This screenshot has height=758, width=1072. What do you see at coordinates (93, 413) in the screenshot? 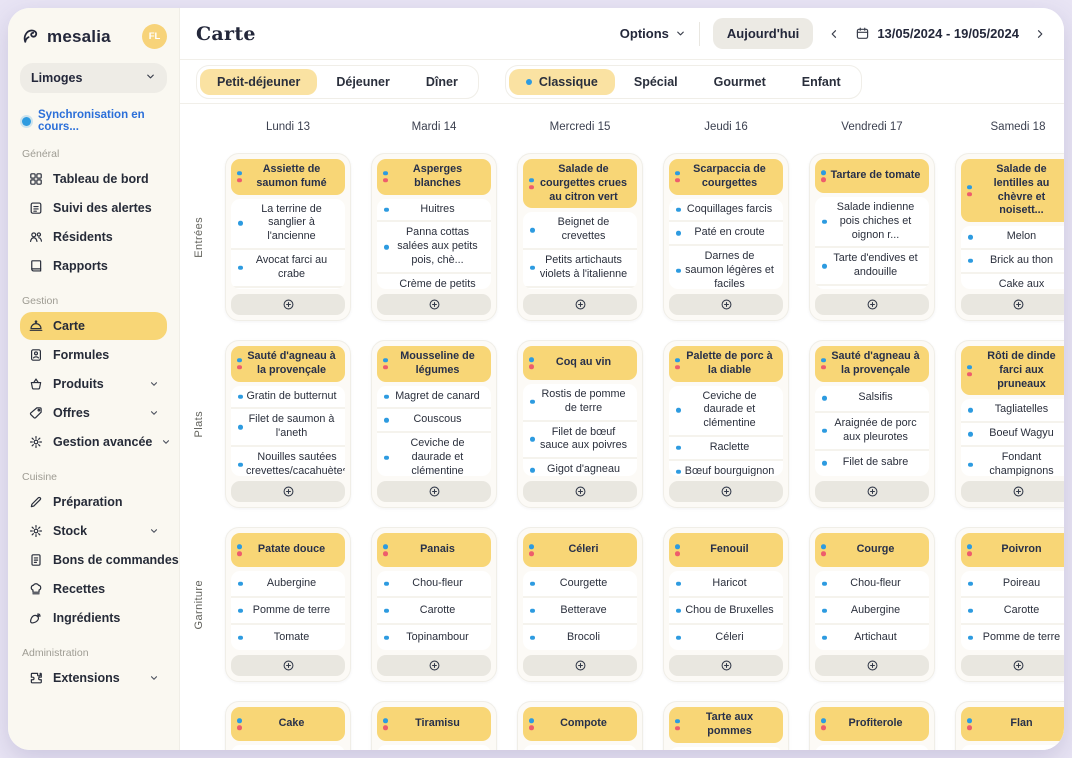
I see `sidebar-item-offres: Offres` at bounding box center [93, 413].